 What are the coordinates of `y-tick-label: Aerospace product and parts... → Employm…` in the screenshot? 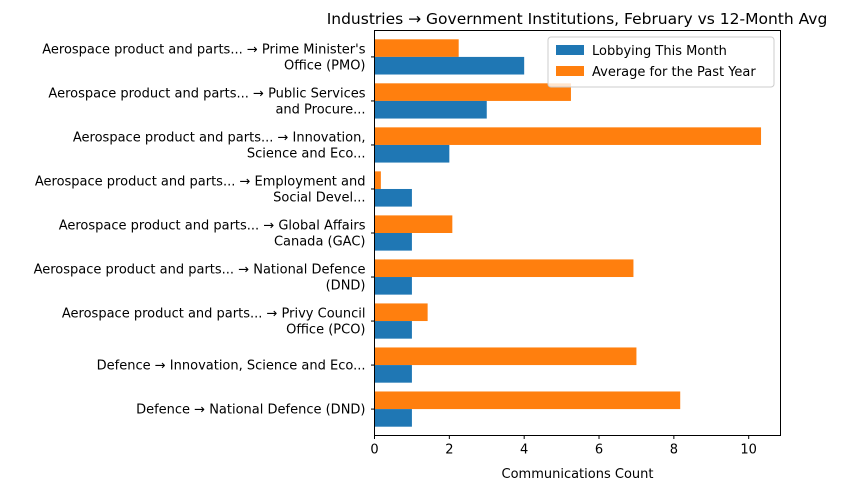 It's located at (200, 181).